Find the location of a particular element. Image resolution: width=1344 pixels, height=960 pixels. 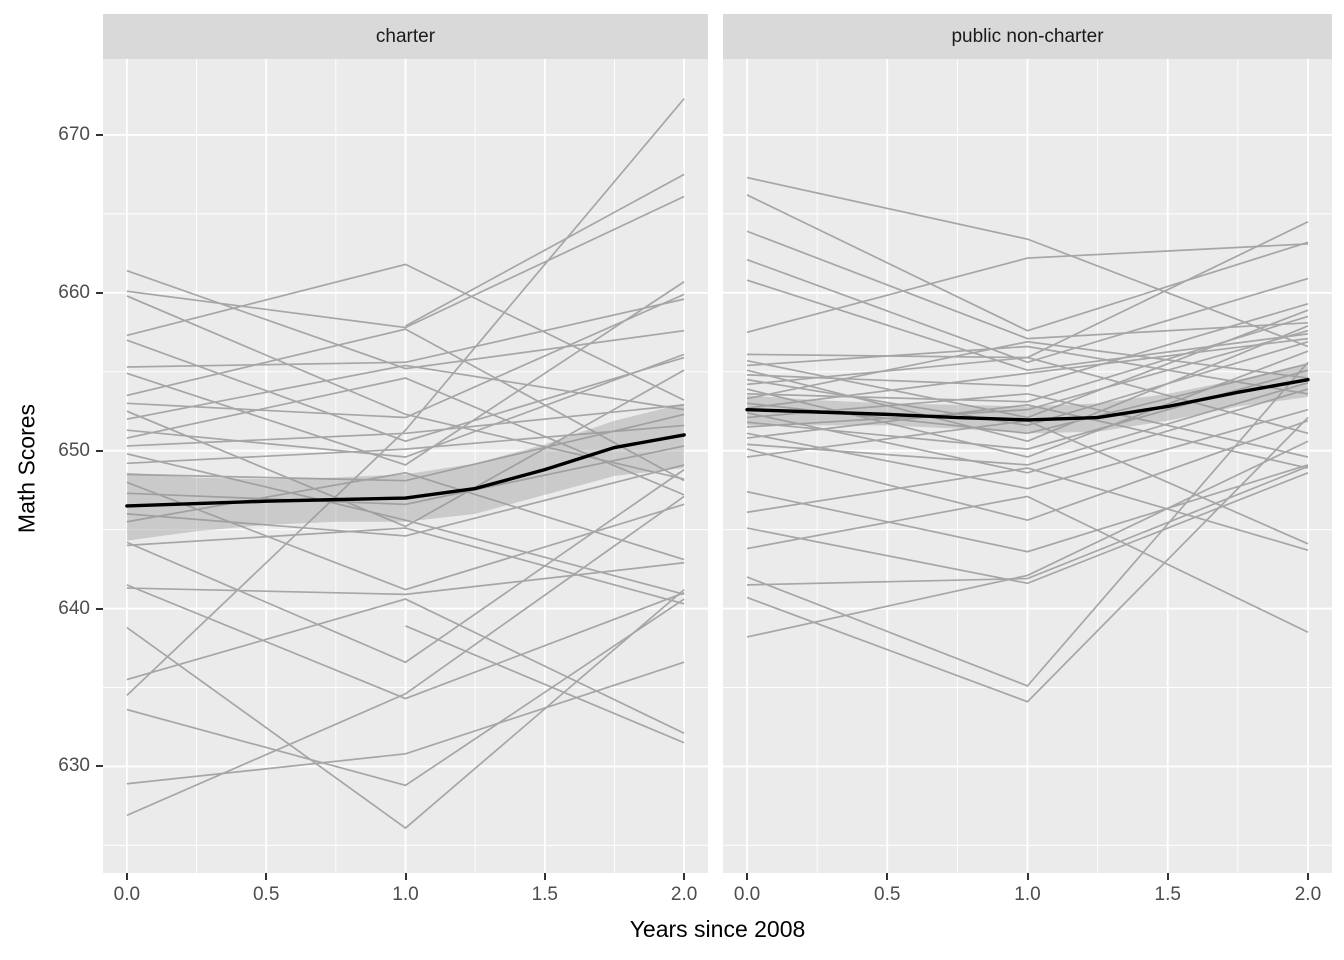

y-tick-label: 650 is located at coordinates (74, 450).